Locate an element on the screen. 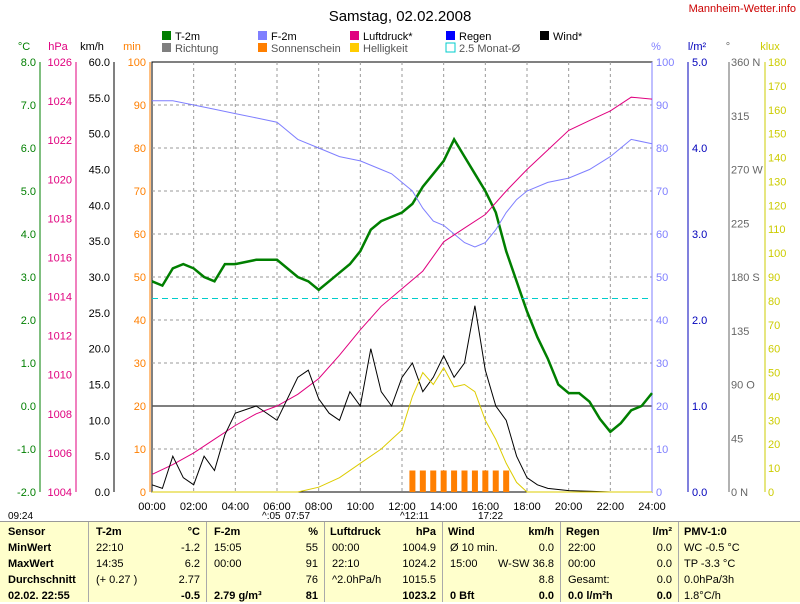 The image size is (800, 604). legend-label: Wind* is located at coordinates (568, 37).